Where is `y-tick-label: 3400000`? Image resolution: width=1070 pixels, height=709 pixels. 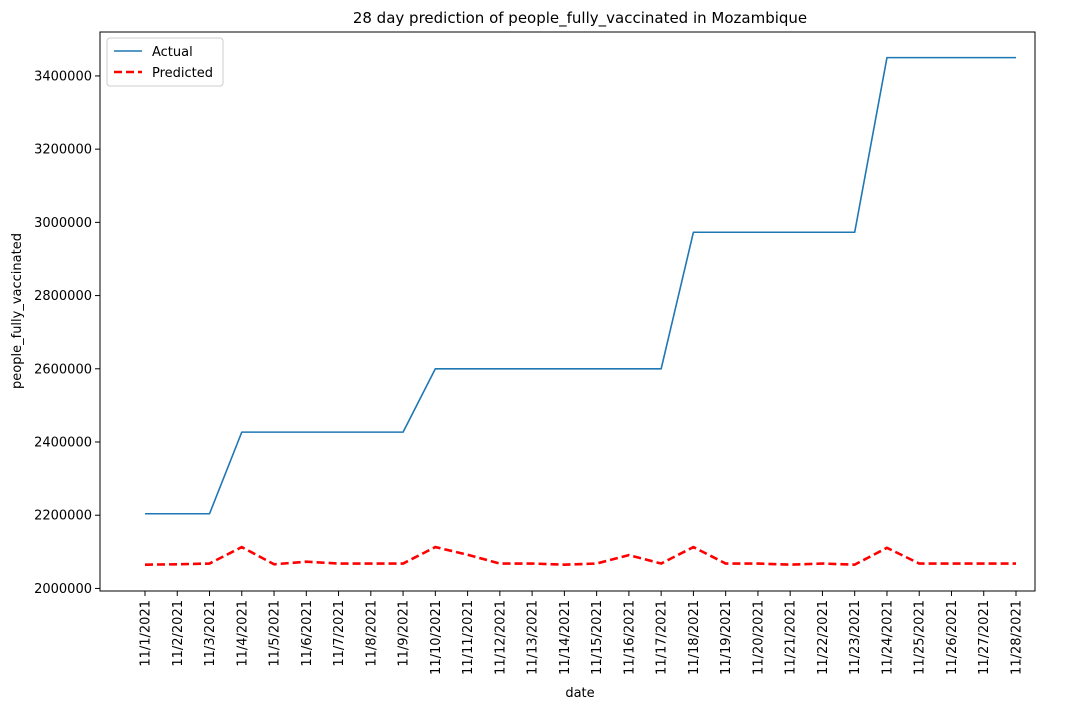
y-tick-label: 3400000 is located at coordinates (63, 76).